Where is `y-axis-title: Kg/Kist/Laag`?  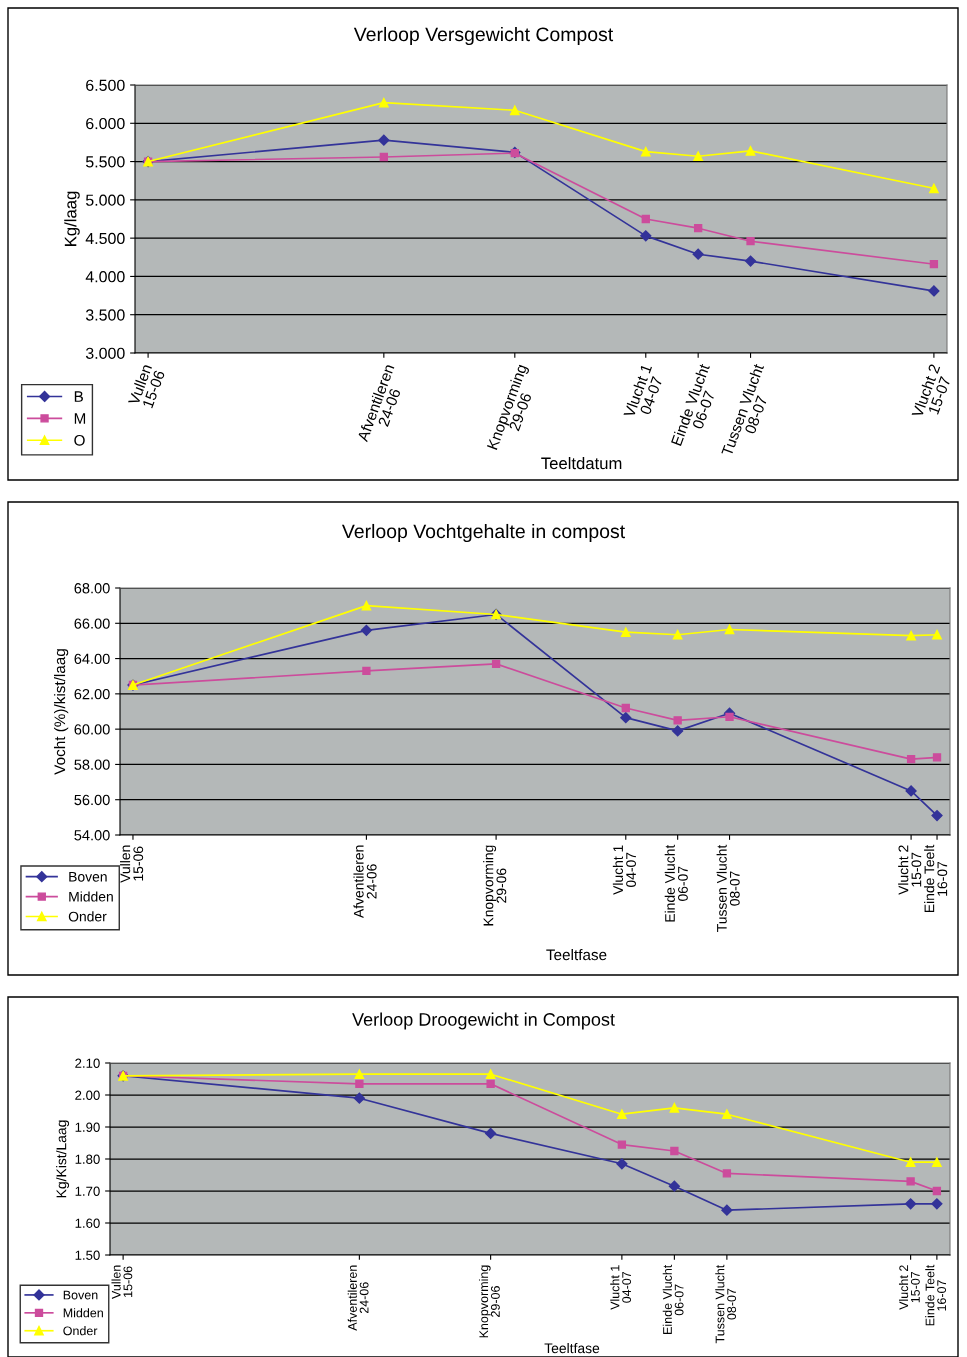
y-axis-title: Kg/Kist/Laag is located at coordinates (63, 1159).